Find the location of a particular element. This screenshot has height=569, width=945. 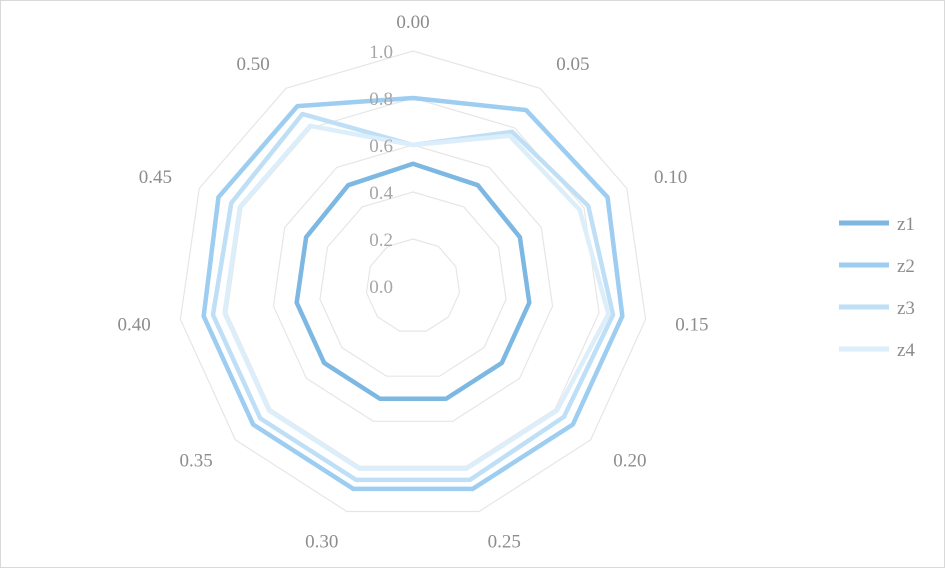

radial-tick-label: 0.8 is located at coordinates (381, 99).